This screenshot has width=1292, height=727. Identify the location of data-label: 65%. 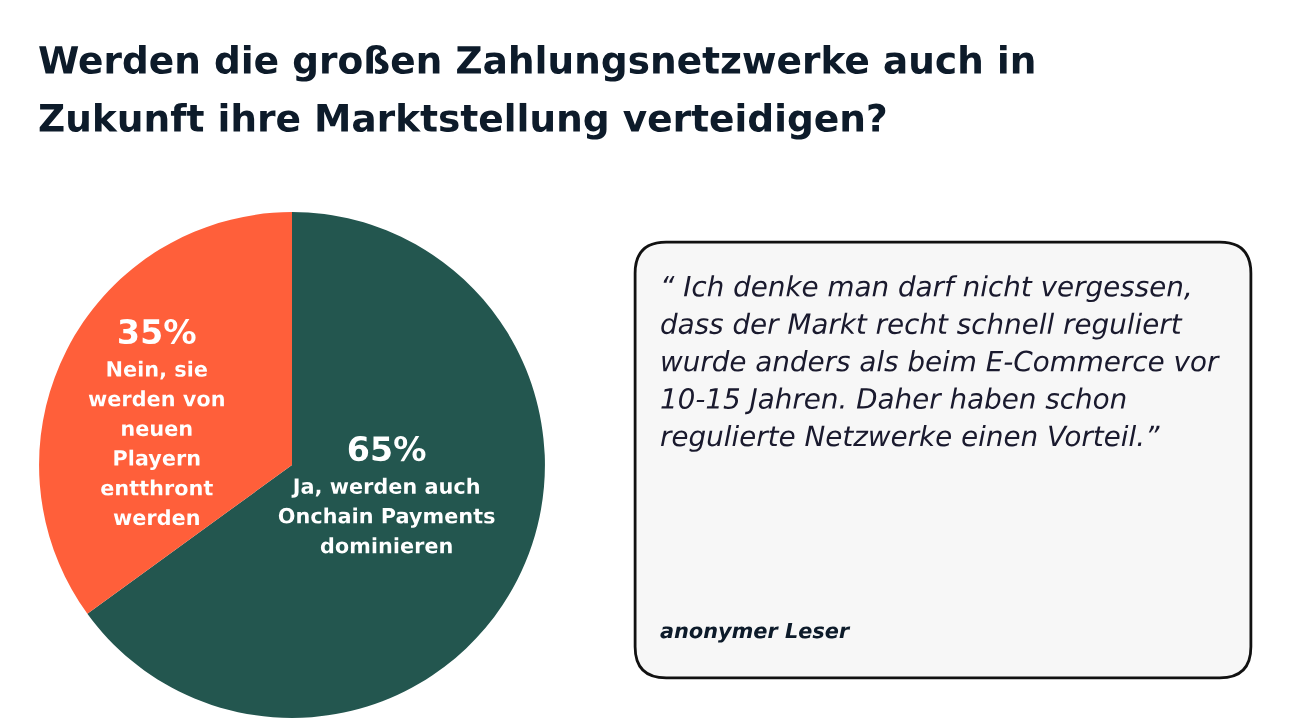
(387, 449).